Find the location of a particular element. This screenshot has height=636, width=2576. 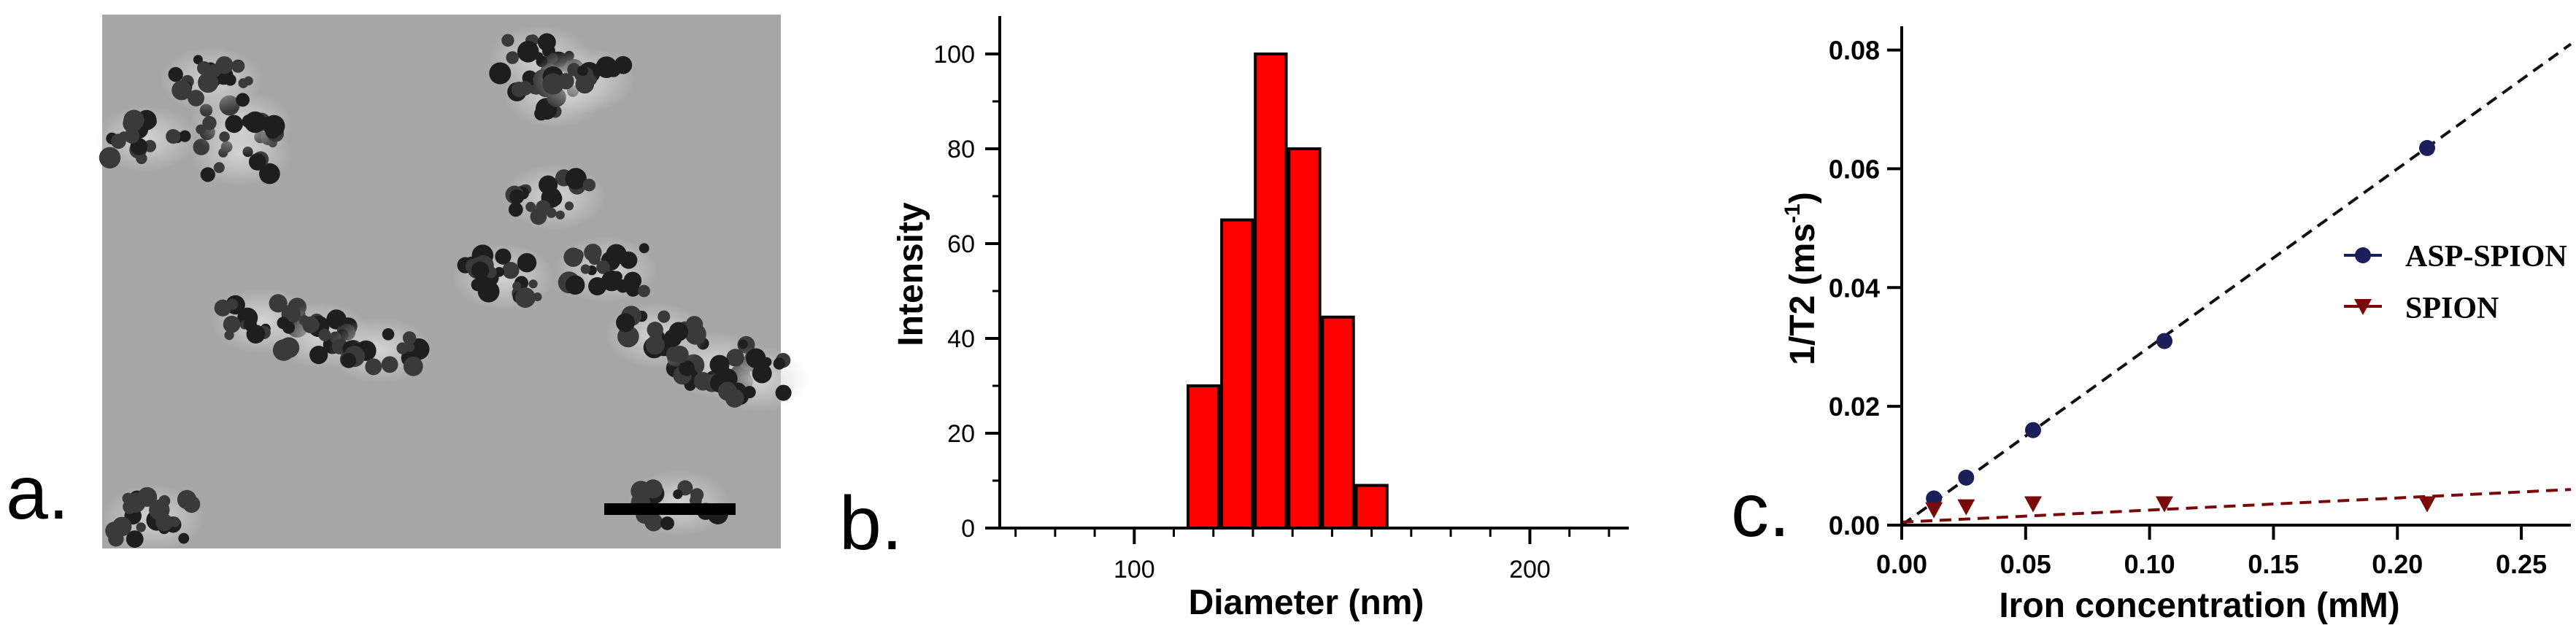

panel-label-c: c. is located at coordinates (1760, 510).